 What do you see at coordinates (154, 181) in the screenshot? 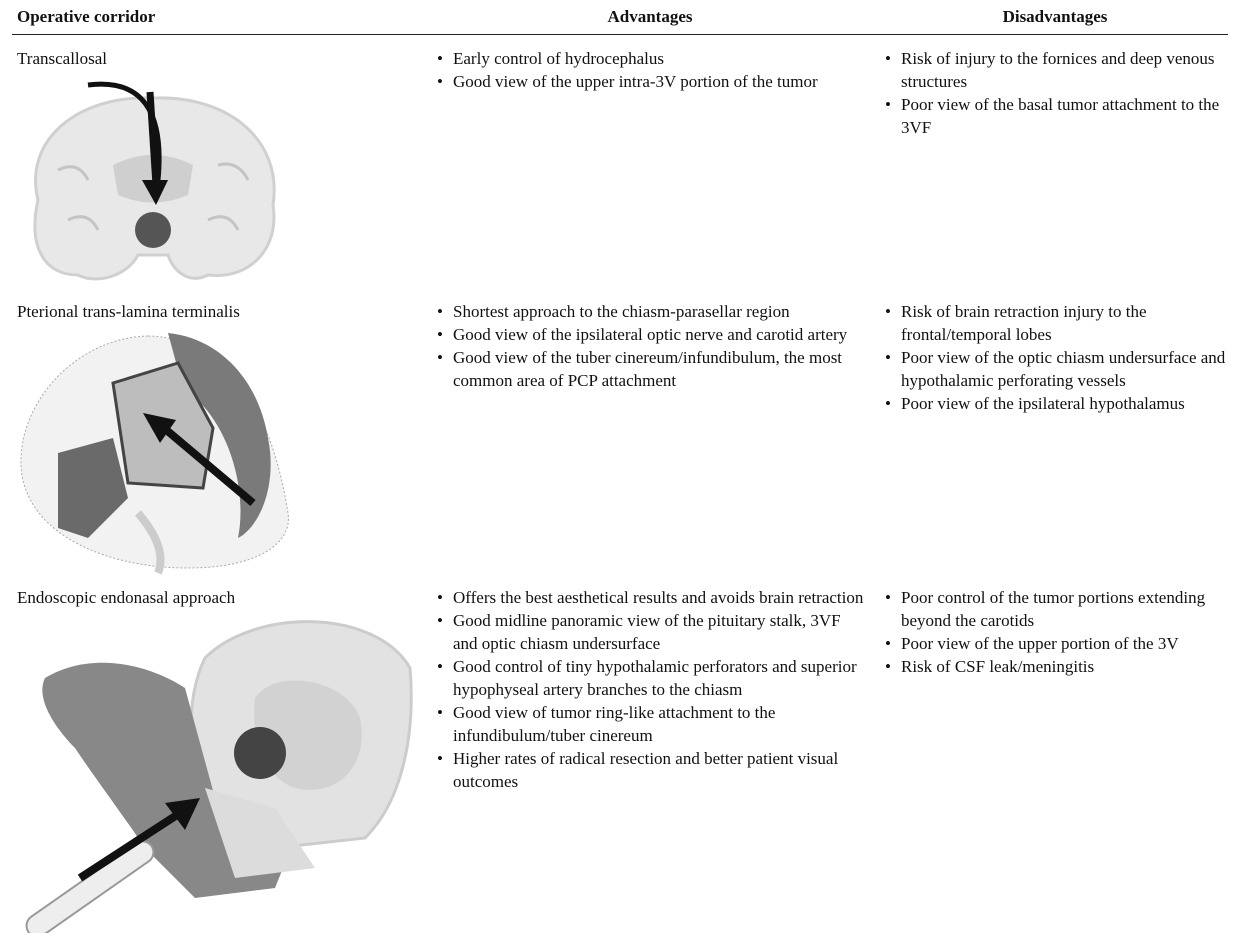
I see `transcallosal-illustration` at bounding box center [154, 181].